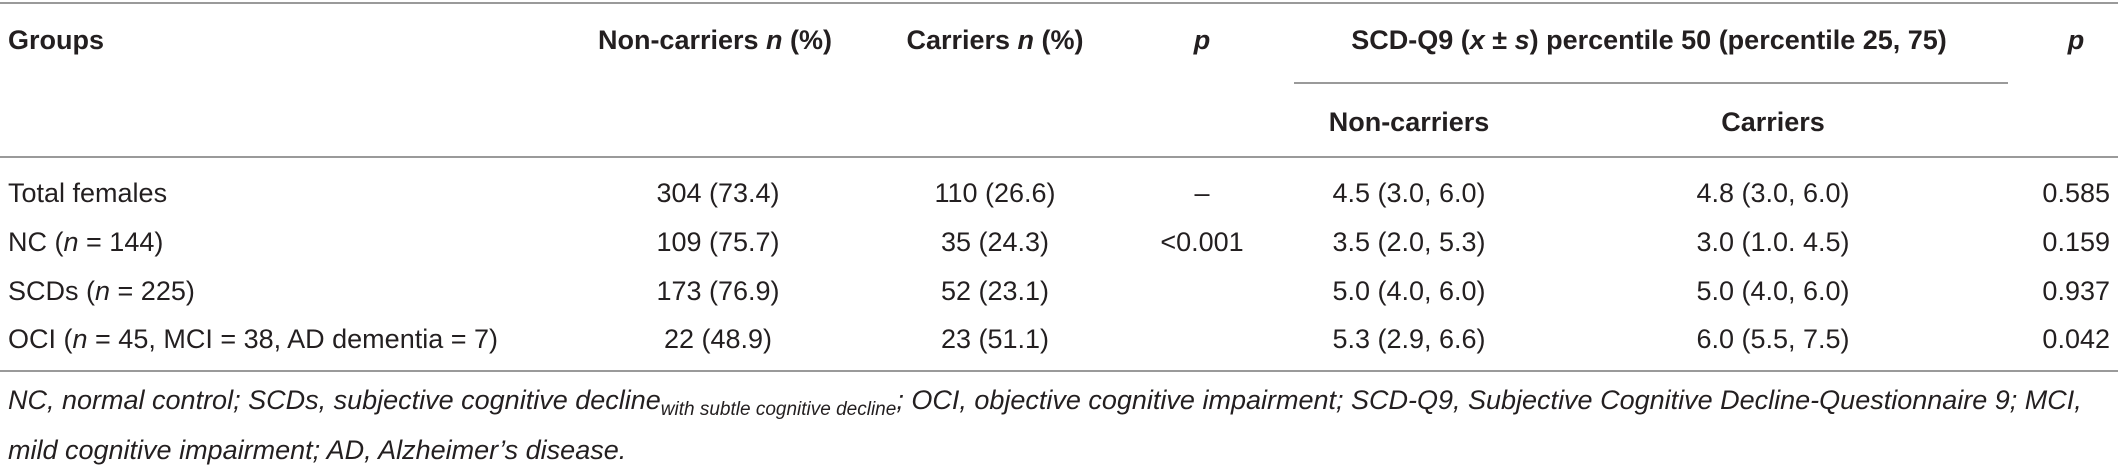 The height and width of the screenshot is (470, 2118). What do you see at coordinates (2076, 242) in the screenshot?
I see `row-nc-p-scd: 0.159` at bounding box center [2076, 242].